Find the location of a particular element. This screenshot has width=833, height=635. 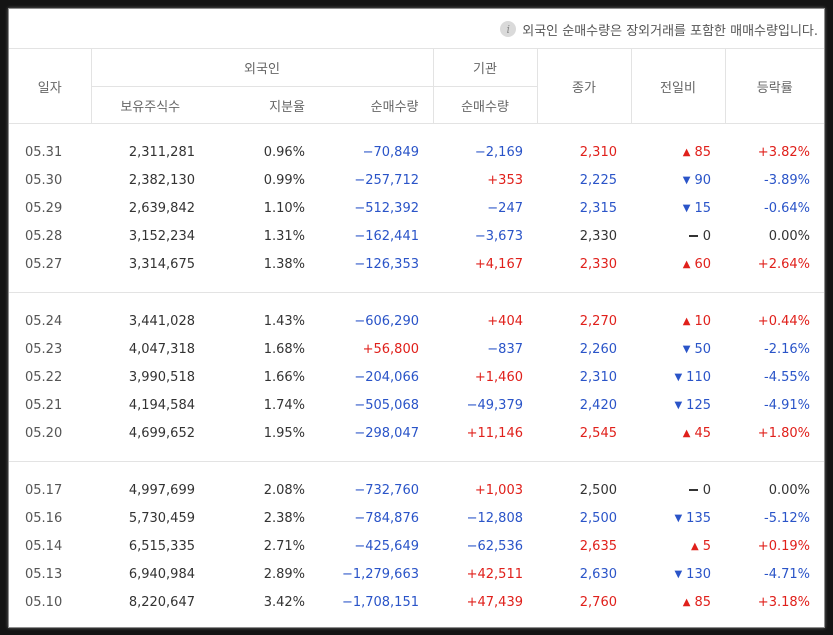

holdings-cell: 2,382,130 is located at coordinates (161, 180).